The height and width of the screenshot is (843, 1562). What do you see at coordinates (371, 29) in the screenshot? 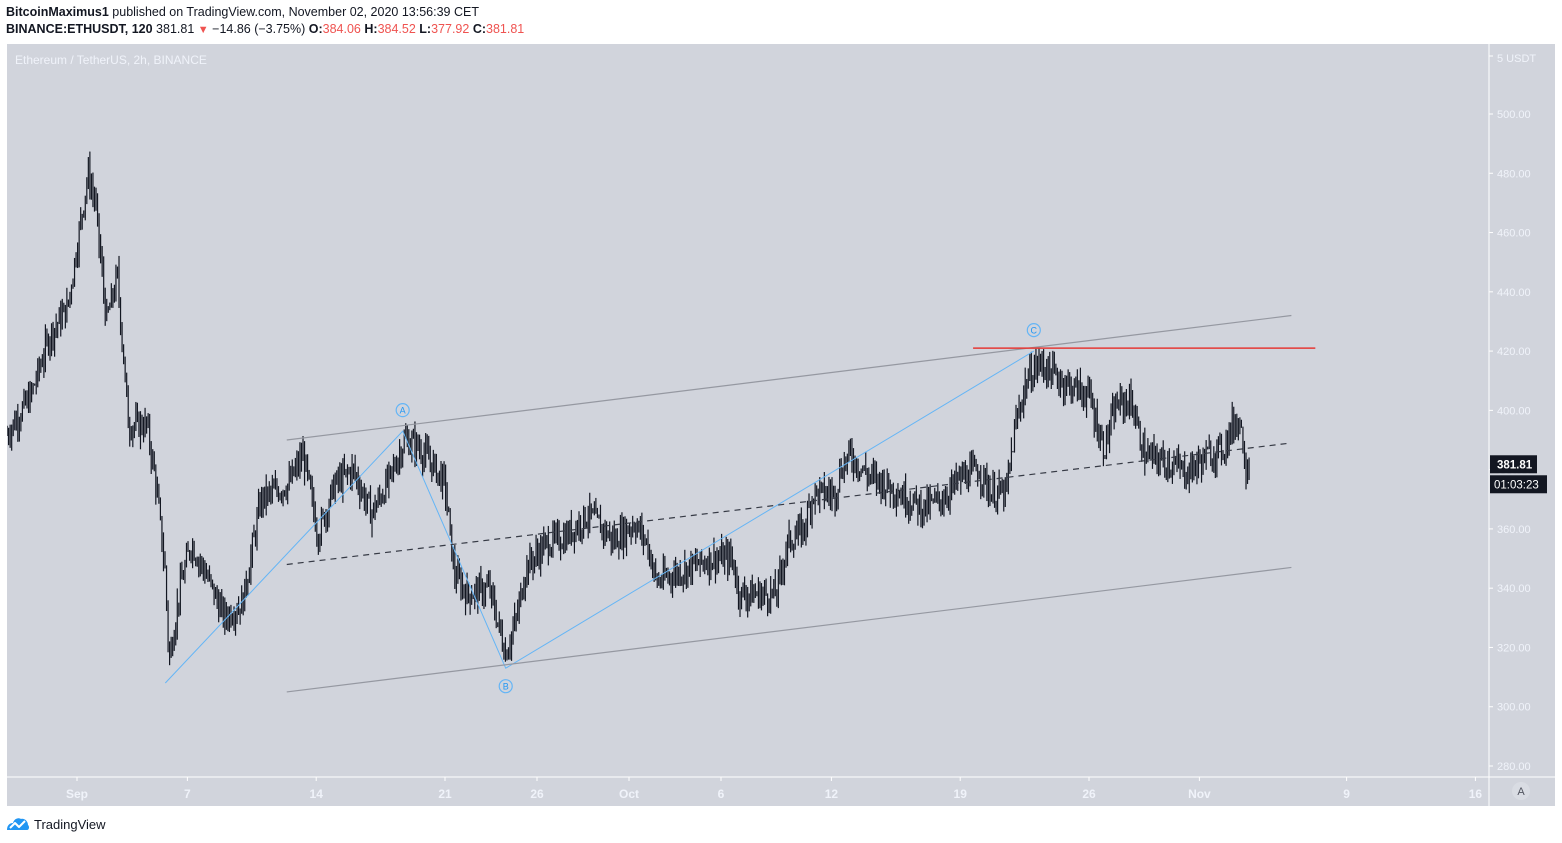
I see `high-label: H:` at bounding box center [371, 29].